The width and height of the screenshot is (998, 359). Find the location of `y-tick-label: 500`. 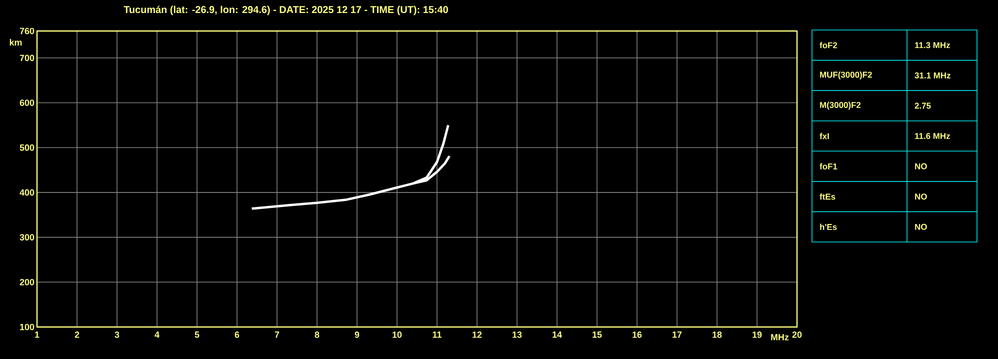

y-tick-label: 500 is located at coordinates (27, 147).